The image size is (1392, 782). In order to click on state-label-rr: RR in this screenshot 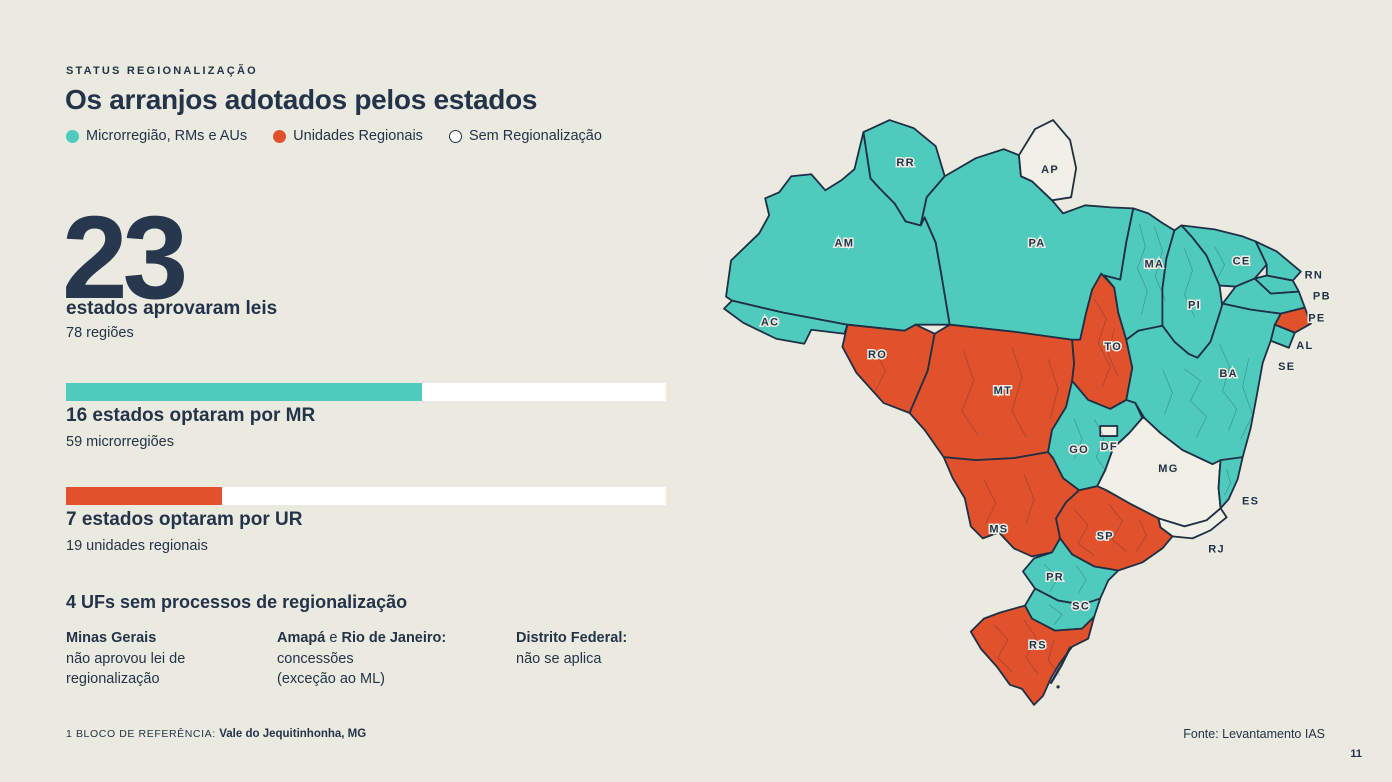, I will do `click(905, 163)`.